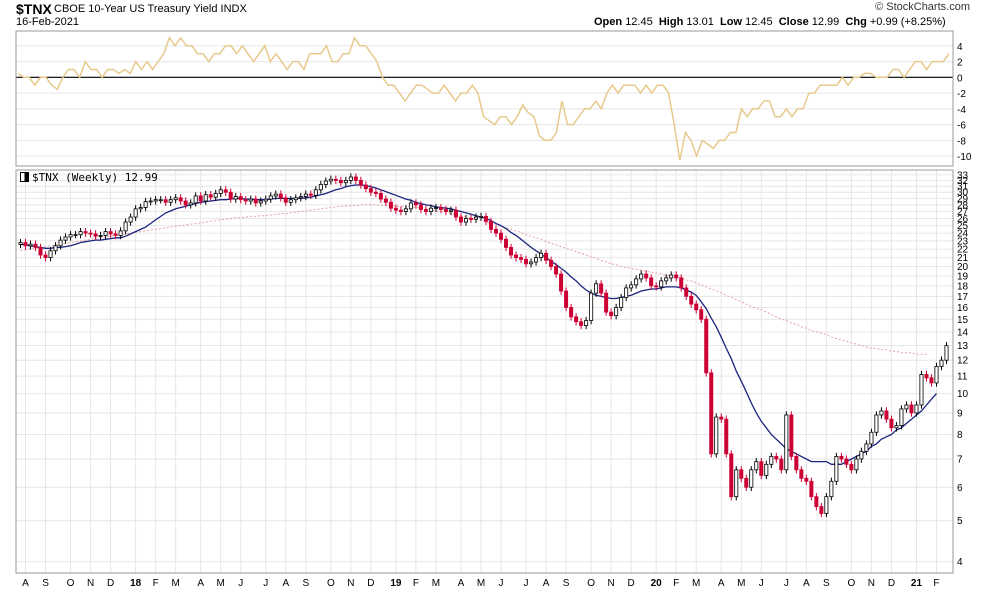 Image resolution: width=990 pixels, height=591 pixels. What do you see at coordinates (265, 583) in the screenshot?
I see `x-tick-label: J` at bounding box center [265, 583].